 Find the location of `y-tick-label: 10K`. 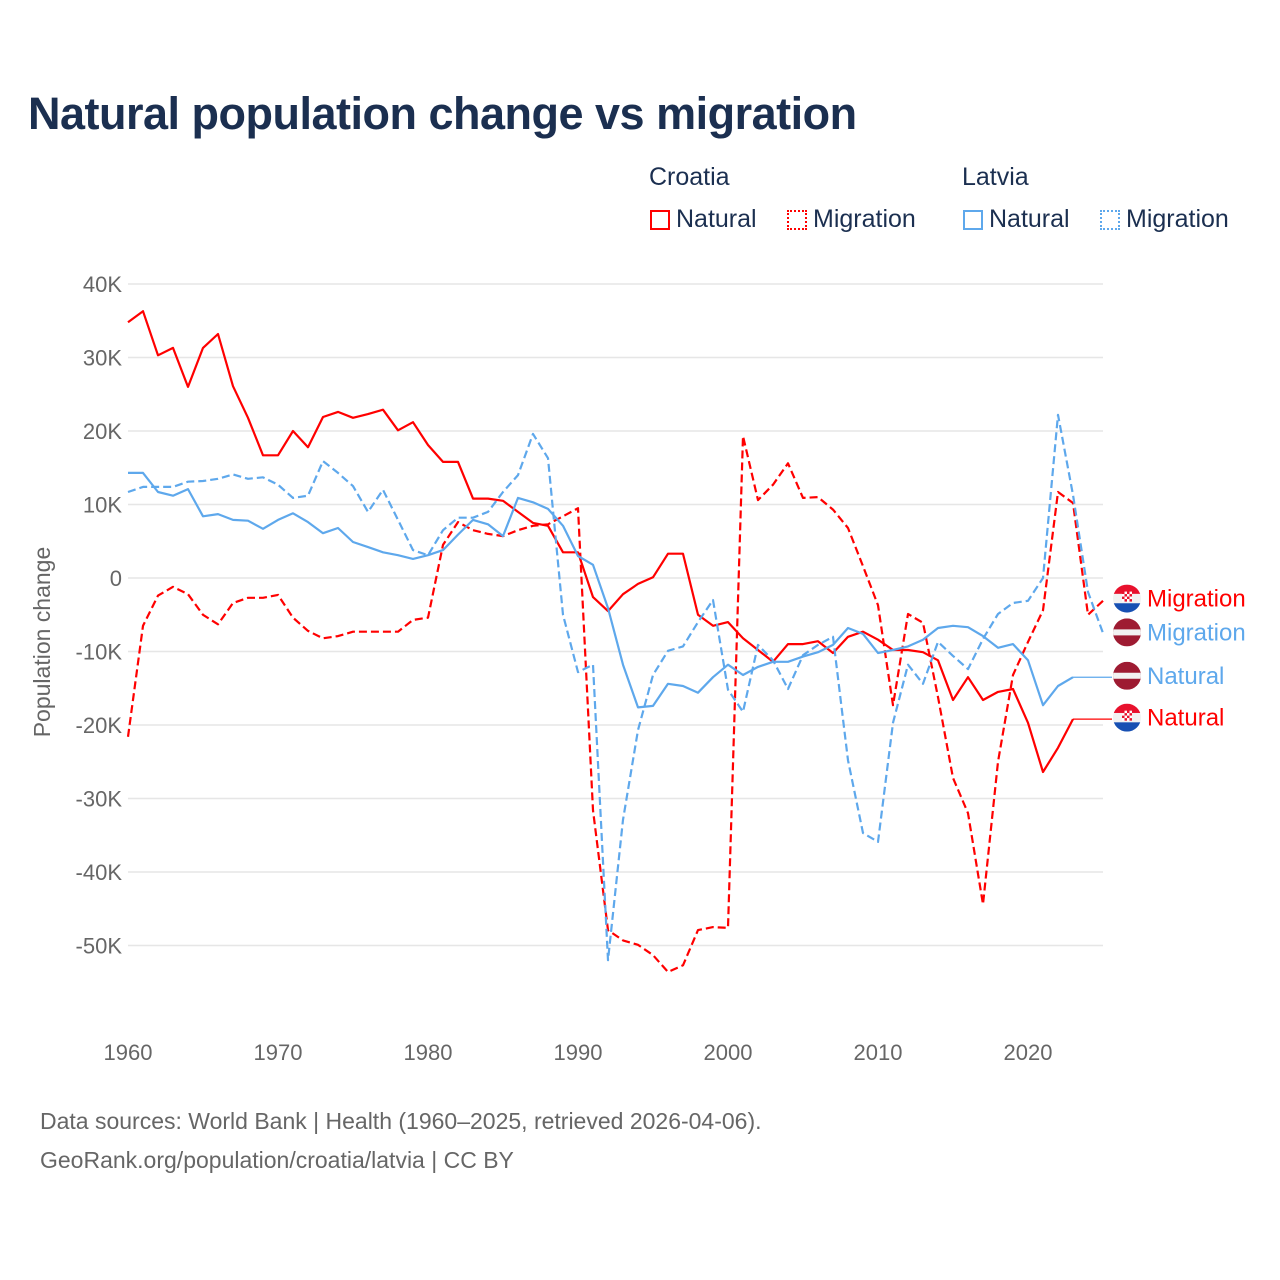

y-tick-label: 10K is located at coordinates (102, 505).